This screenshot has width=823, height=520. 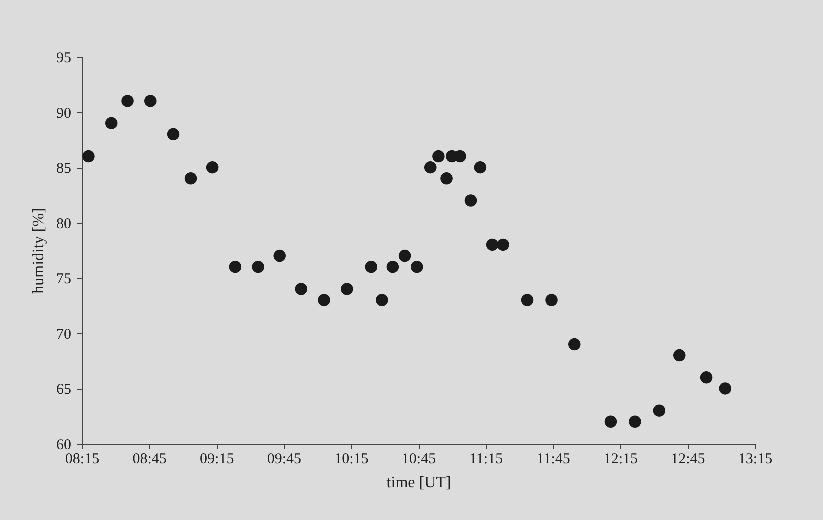 What do you see at coordinates (64, 446) in the screenshot?
I see `y-tick-label: 60` at bounding box center [64, 446].